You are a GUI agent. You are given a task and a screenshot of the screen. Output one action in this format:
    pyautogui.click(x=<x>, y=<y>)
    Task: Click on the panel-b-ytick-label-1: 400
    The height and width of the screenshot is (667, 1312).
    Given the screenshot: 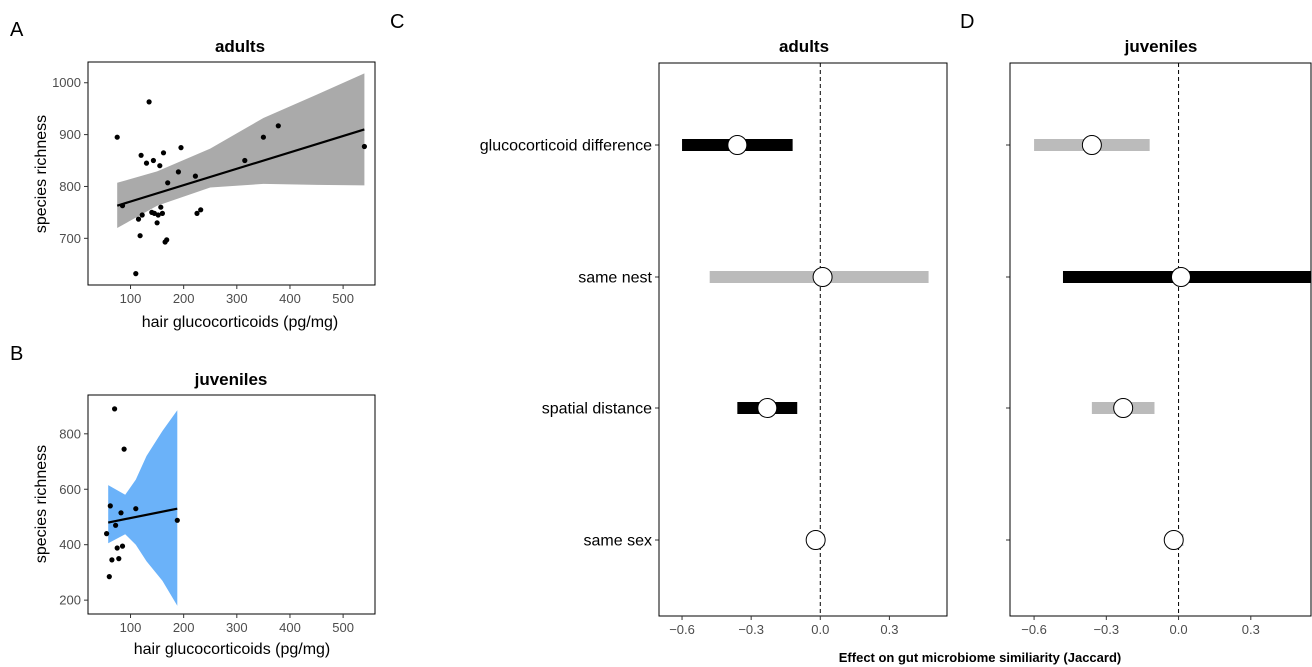 What is the action you would take?
    pyautogui.click(x=70, y=544)
    